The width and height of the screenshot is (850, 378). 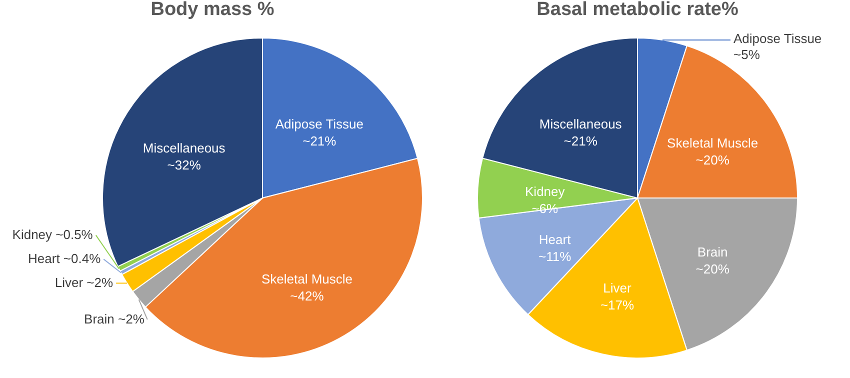 I want to click on chart-title: Body mass %, so click(x=212, y=10).